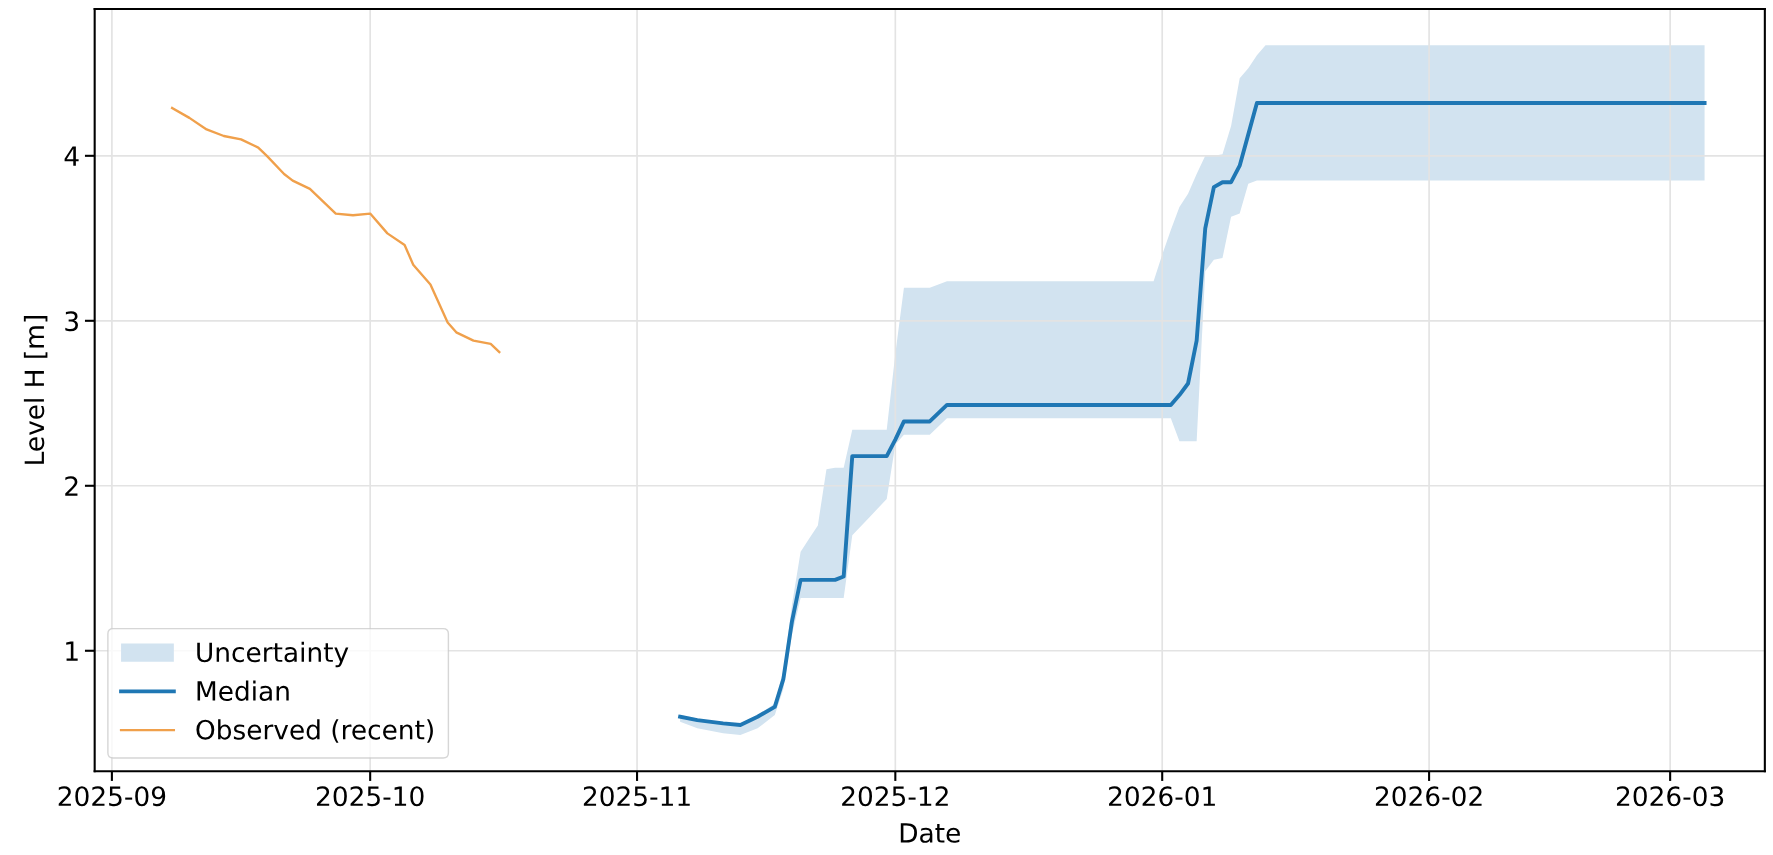  Describe the element at coordinates (71, 321) in the screenshot. I see `y-tick-label: 3` at that location.